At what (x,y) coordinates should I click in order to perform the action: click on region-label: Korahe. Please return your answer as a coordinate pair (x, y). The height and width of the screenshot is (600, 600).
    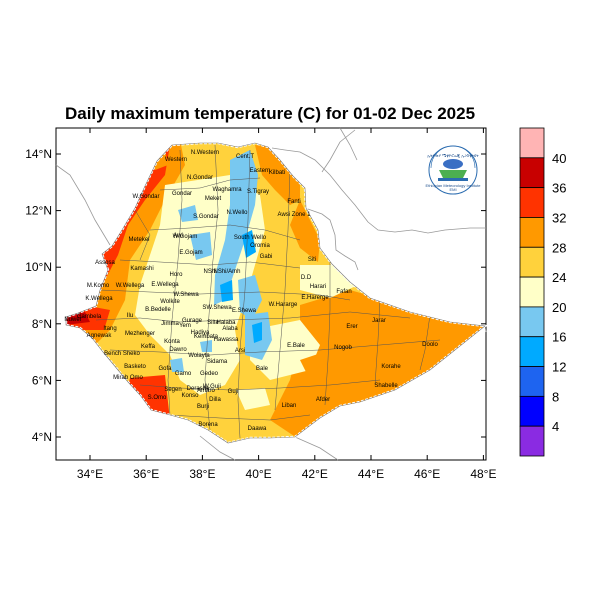
    Looking at the image, I should click on (391, 367).